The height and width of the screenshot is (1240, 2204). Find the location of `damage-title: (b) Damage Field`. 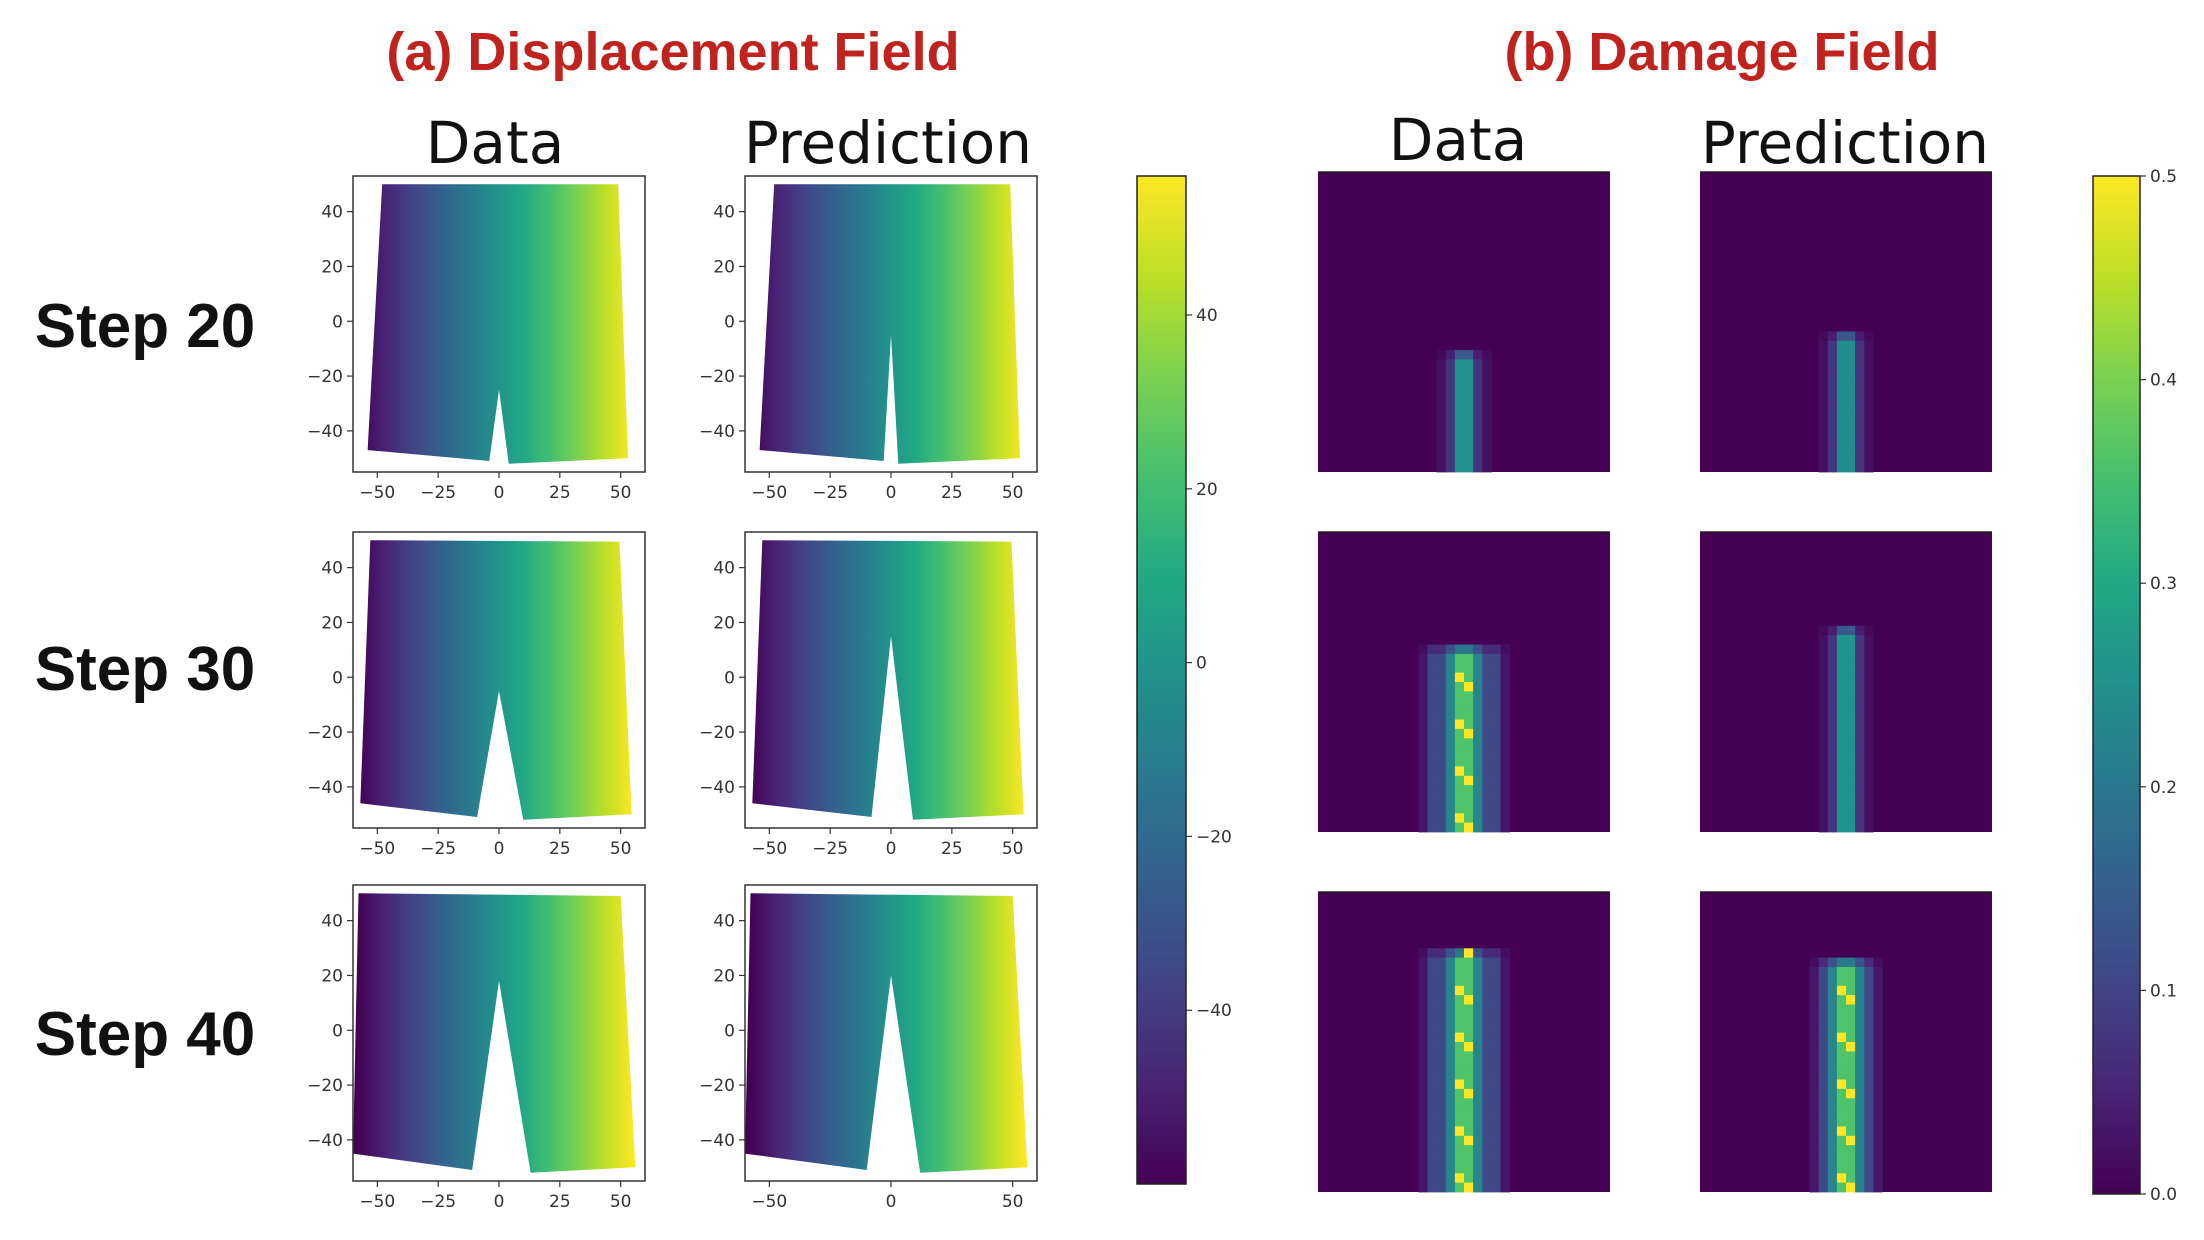

damage-title: (b) Damage Field is located at coordinates (1721, 52).